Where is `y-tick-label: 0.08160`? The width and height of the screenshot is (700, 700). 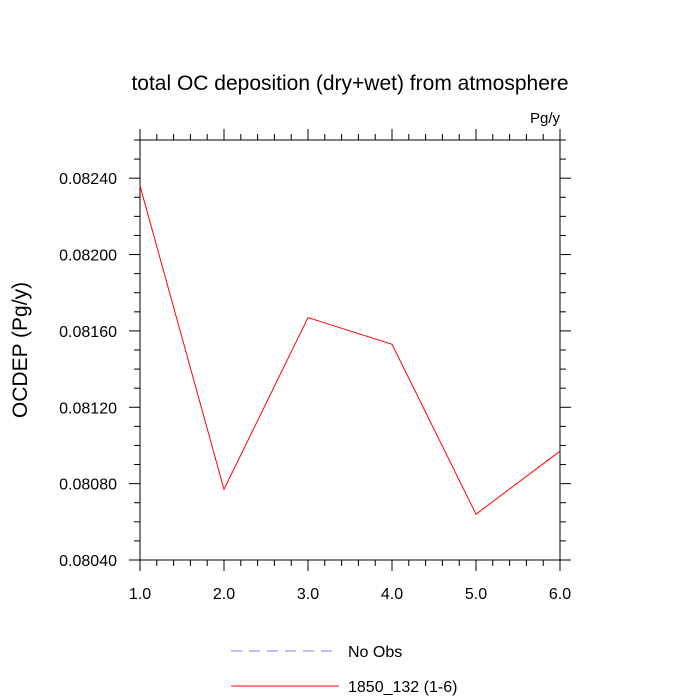 y-tick-label: 0.08160 is located at coordinates (88, 332).